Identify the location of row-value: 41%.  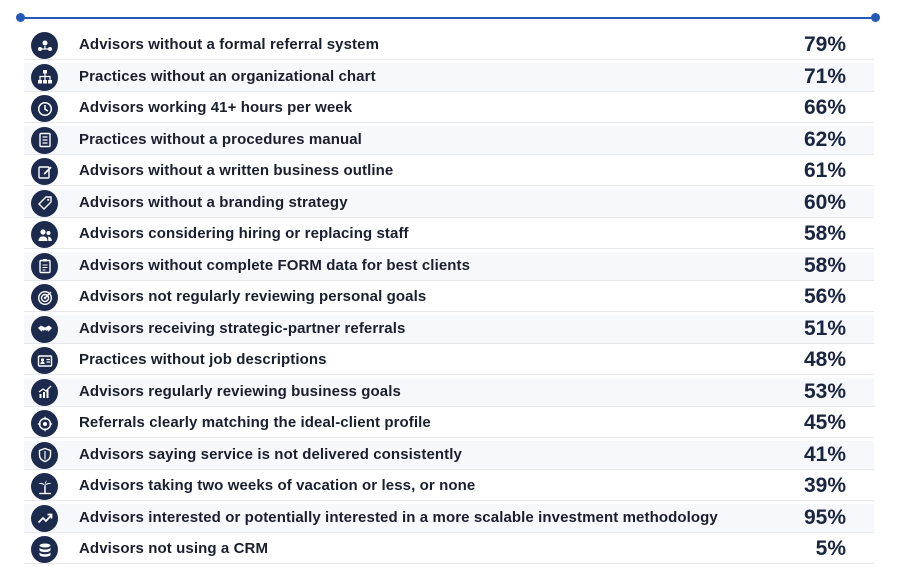
(824, 454).